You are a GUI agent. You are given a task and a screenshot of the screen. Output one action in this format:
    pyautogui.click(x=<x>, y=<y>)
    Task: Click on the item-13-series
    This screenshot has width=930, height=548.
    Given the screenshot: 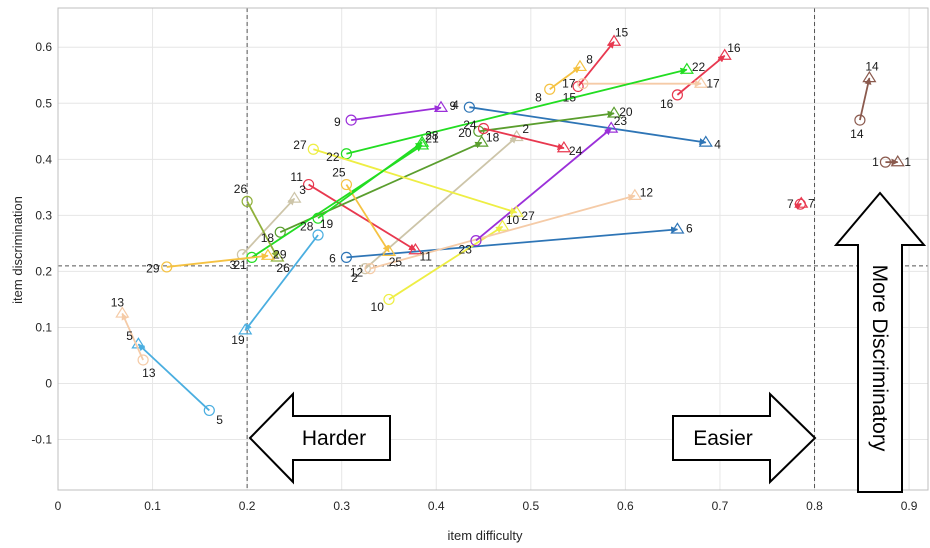 What is the action you would take?
    pyautogui.click(x=132, y=336)
    